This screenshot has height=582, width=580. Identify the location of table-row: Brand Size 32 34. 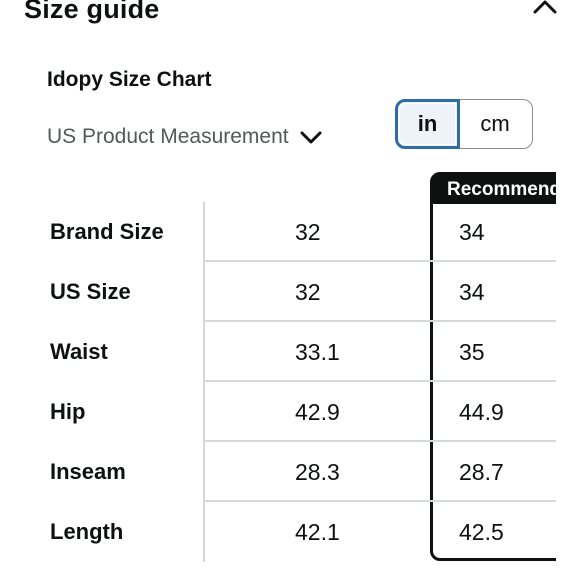
(278, 232).